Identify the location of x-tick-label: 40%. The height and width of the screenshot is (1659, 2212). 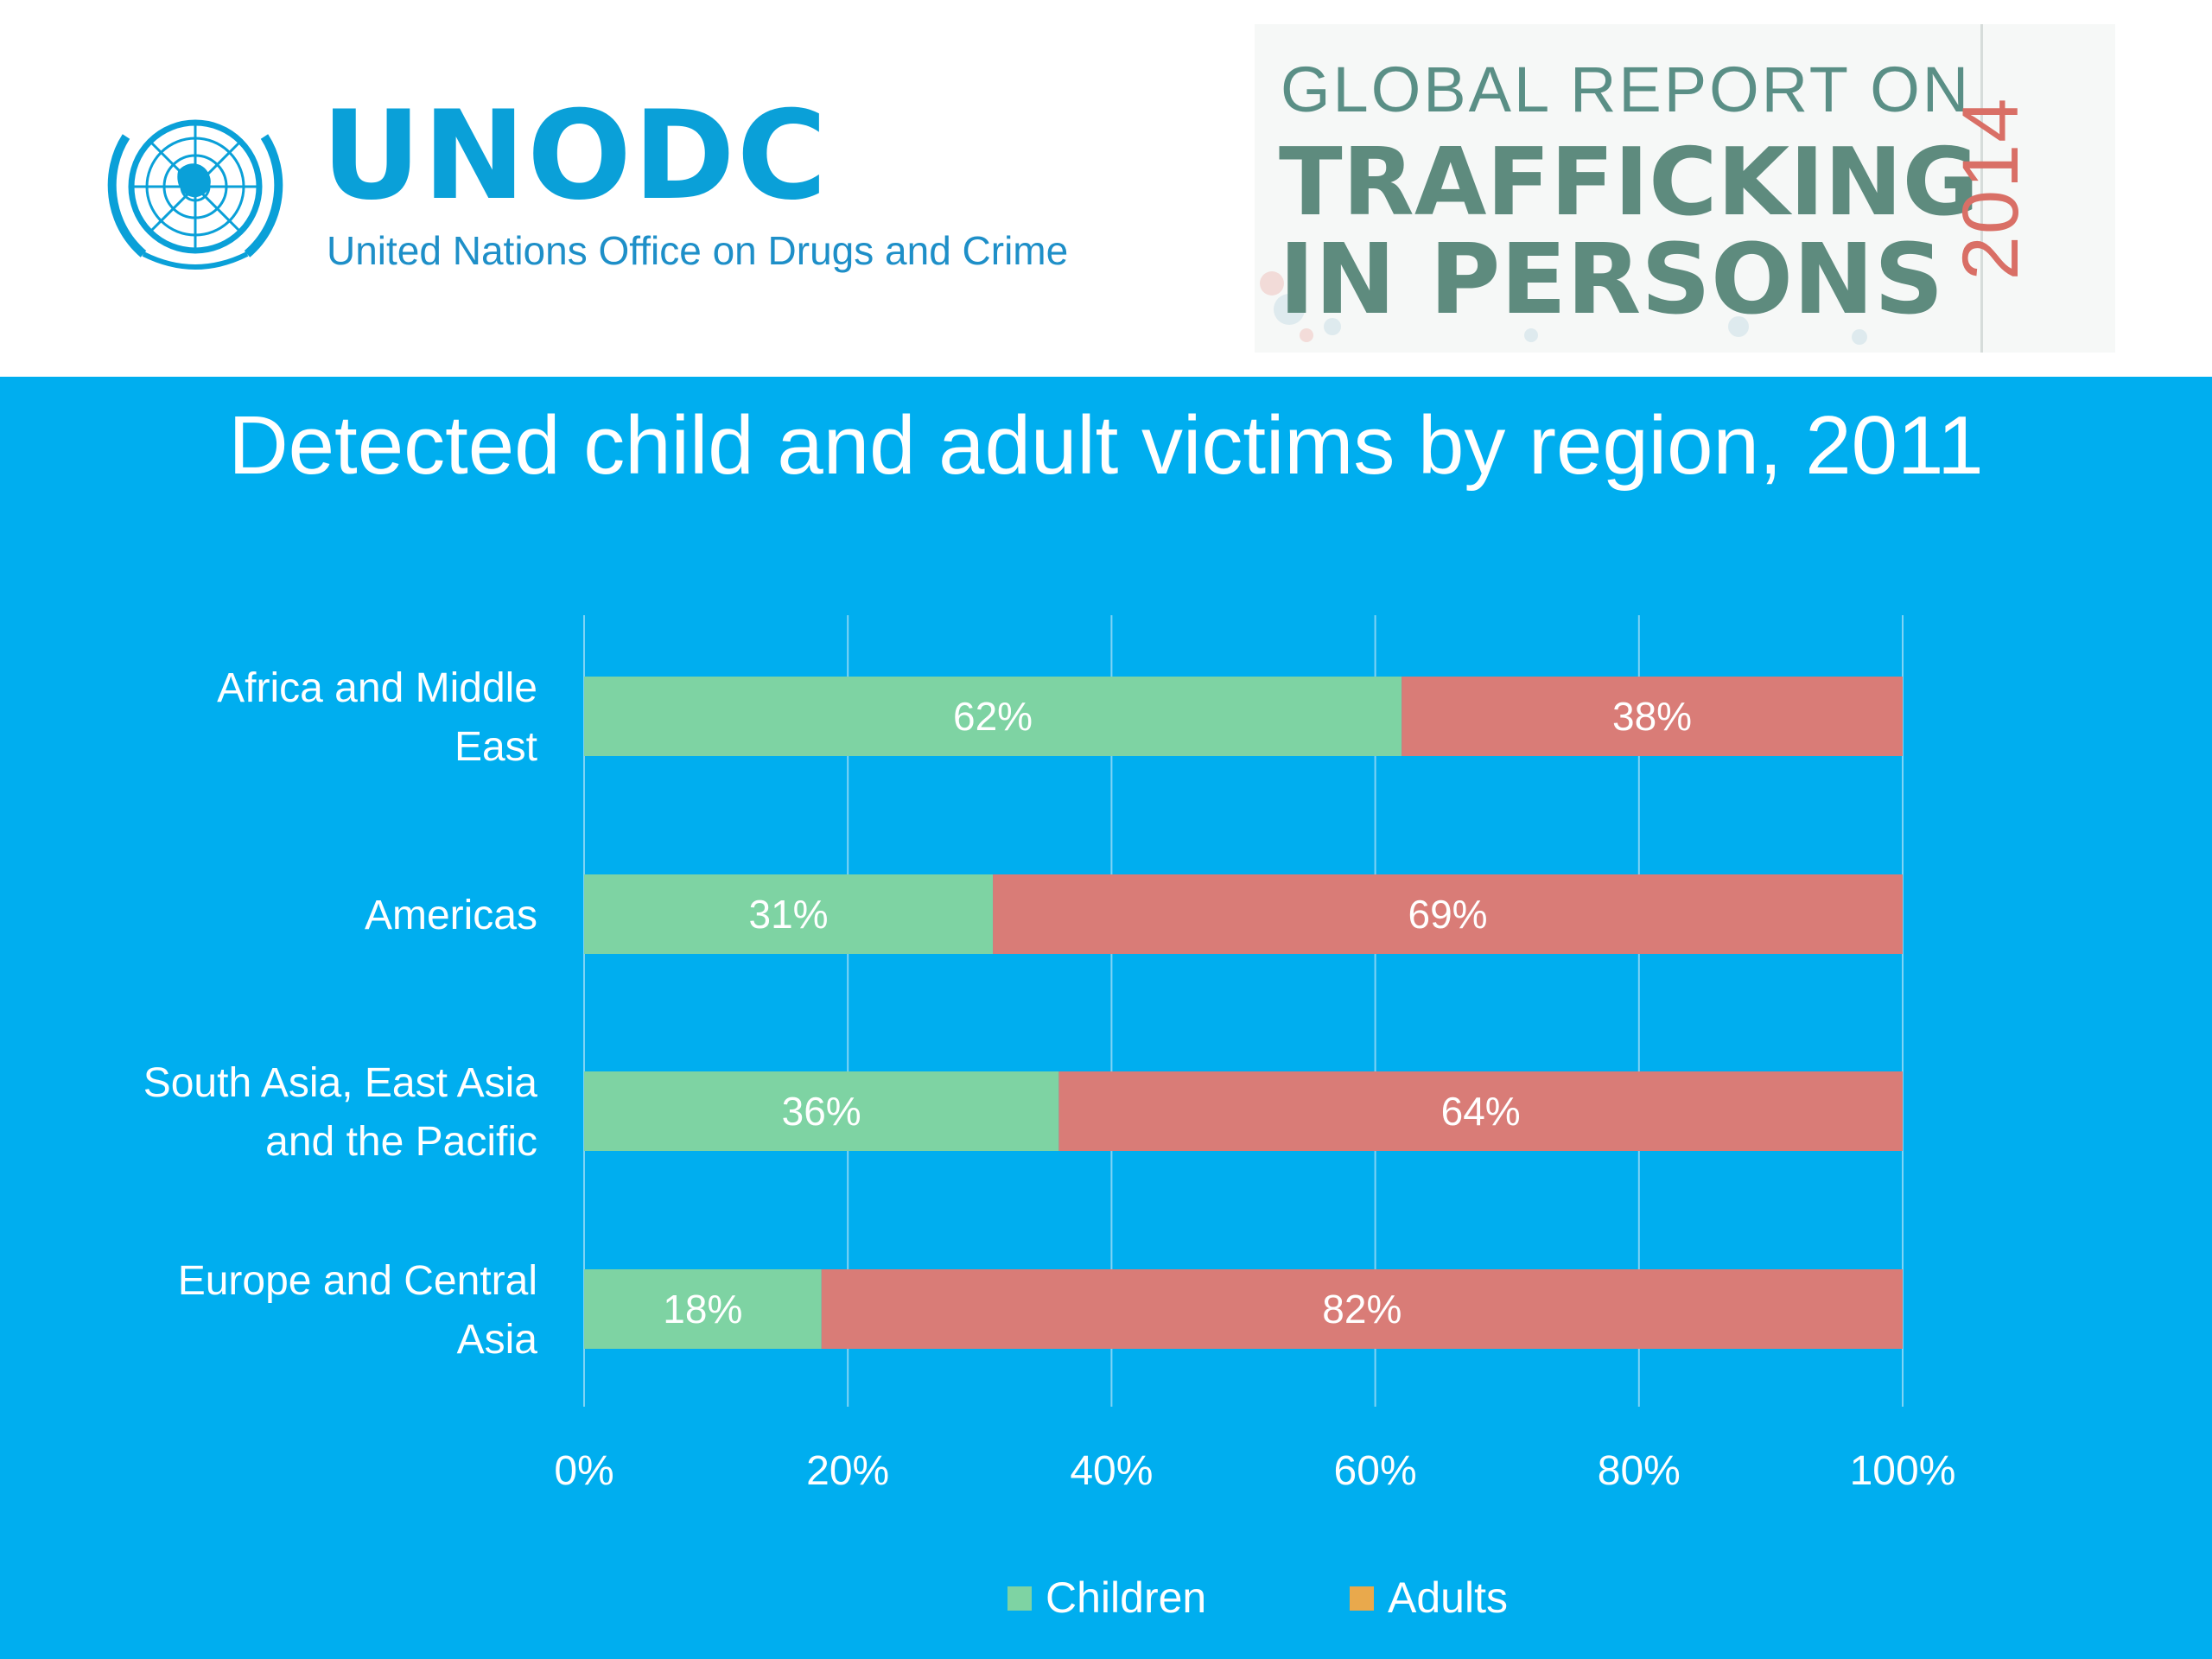
(1111, 1471).